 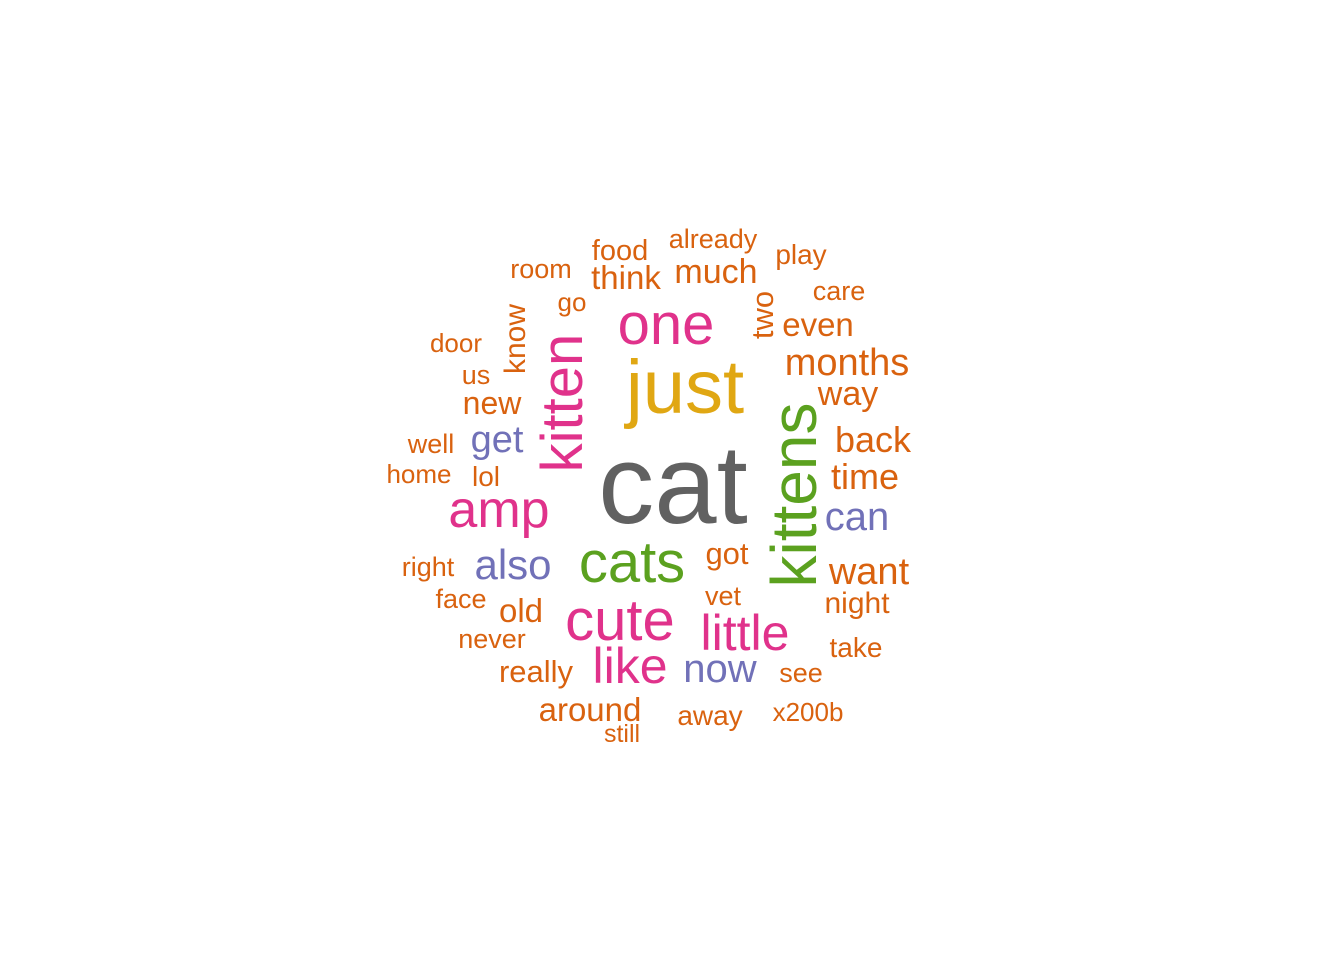 What do you see at coordinates (632, 562) in the screenshot?
I see `word-cats: cats` at bounding box center [632, 562].